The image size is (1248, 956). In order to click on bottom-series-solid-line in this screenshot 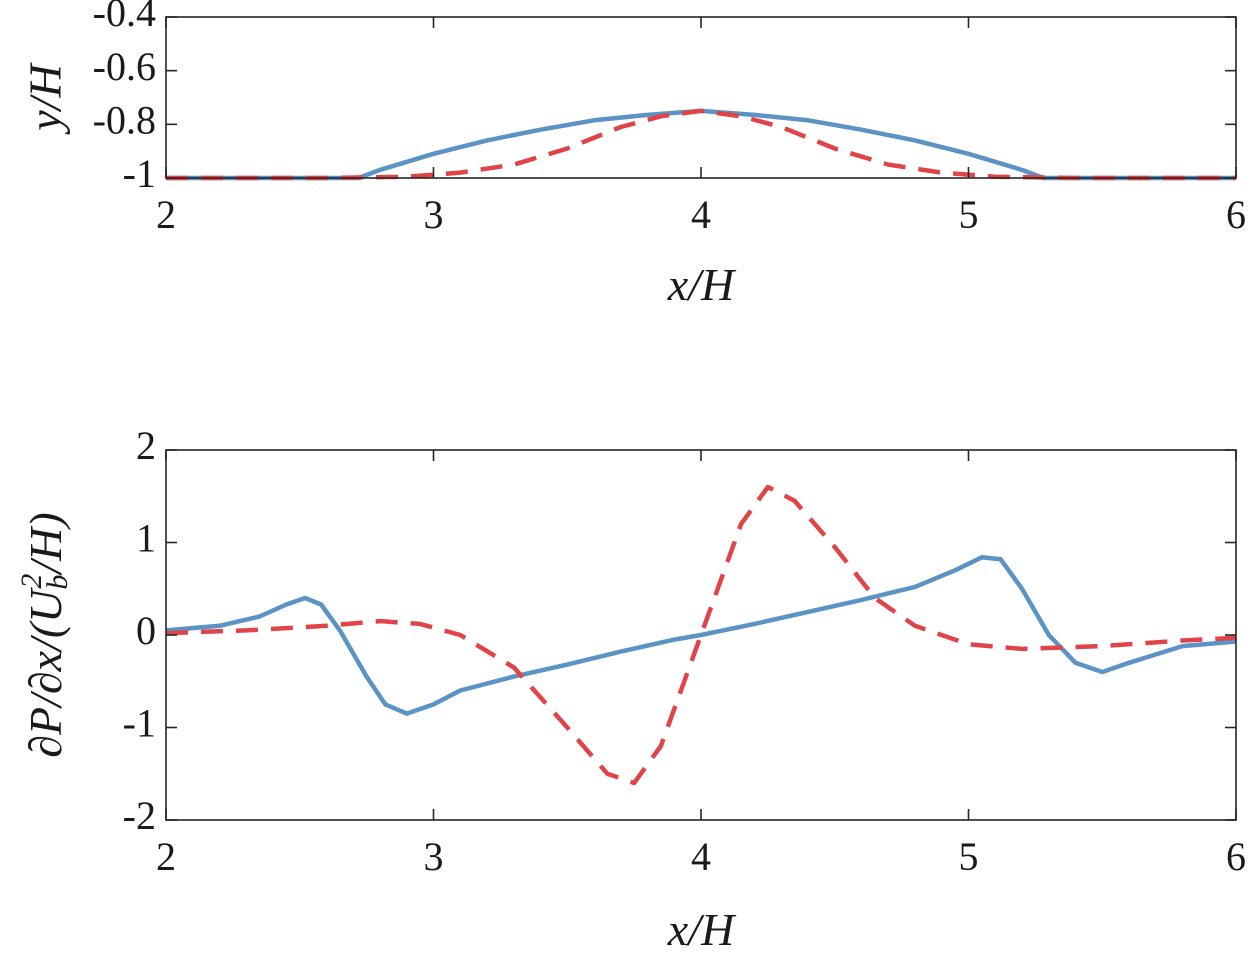, I will do `click(701, 635)`.